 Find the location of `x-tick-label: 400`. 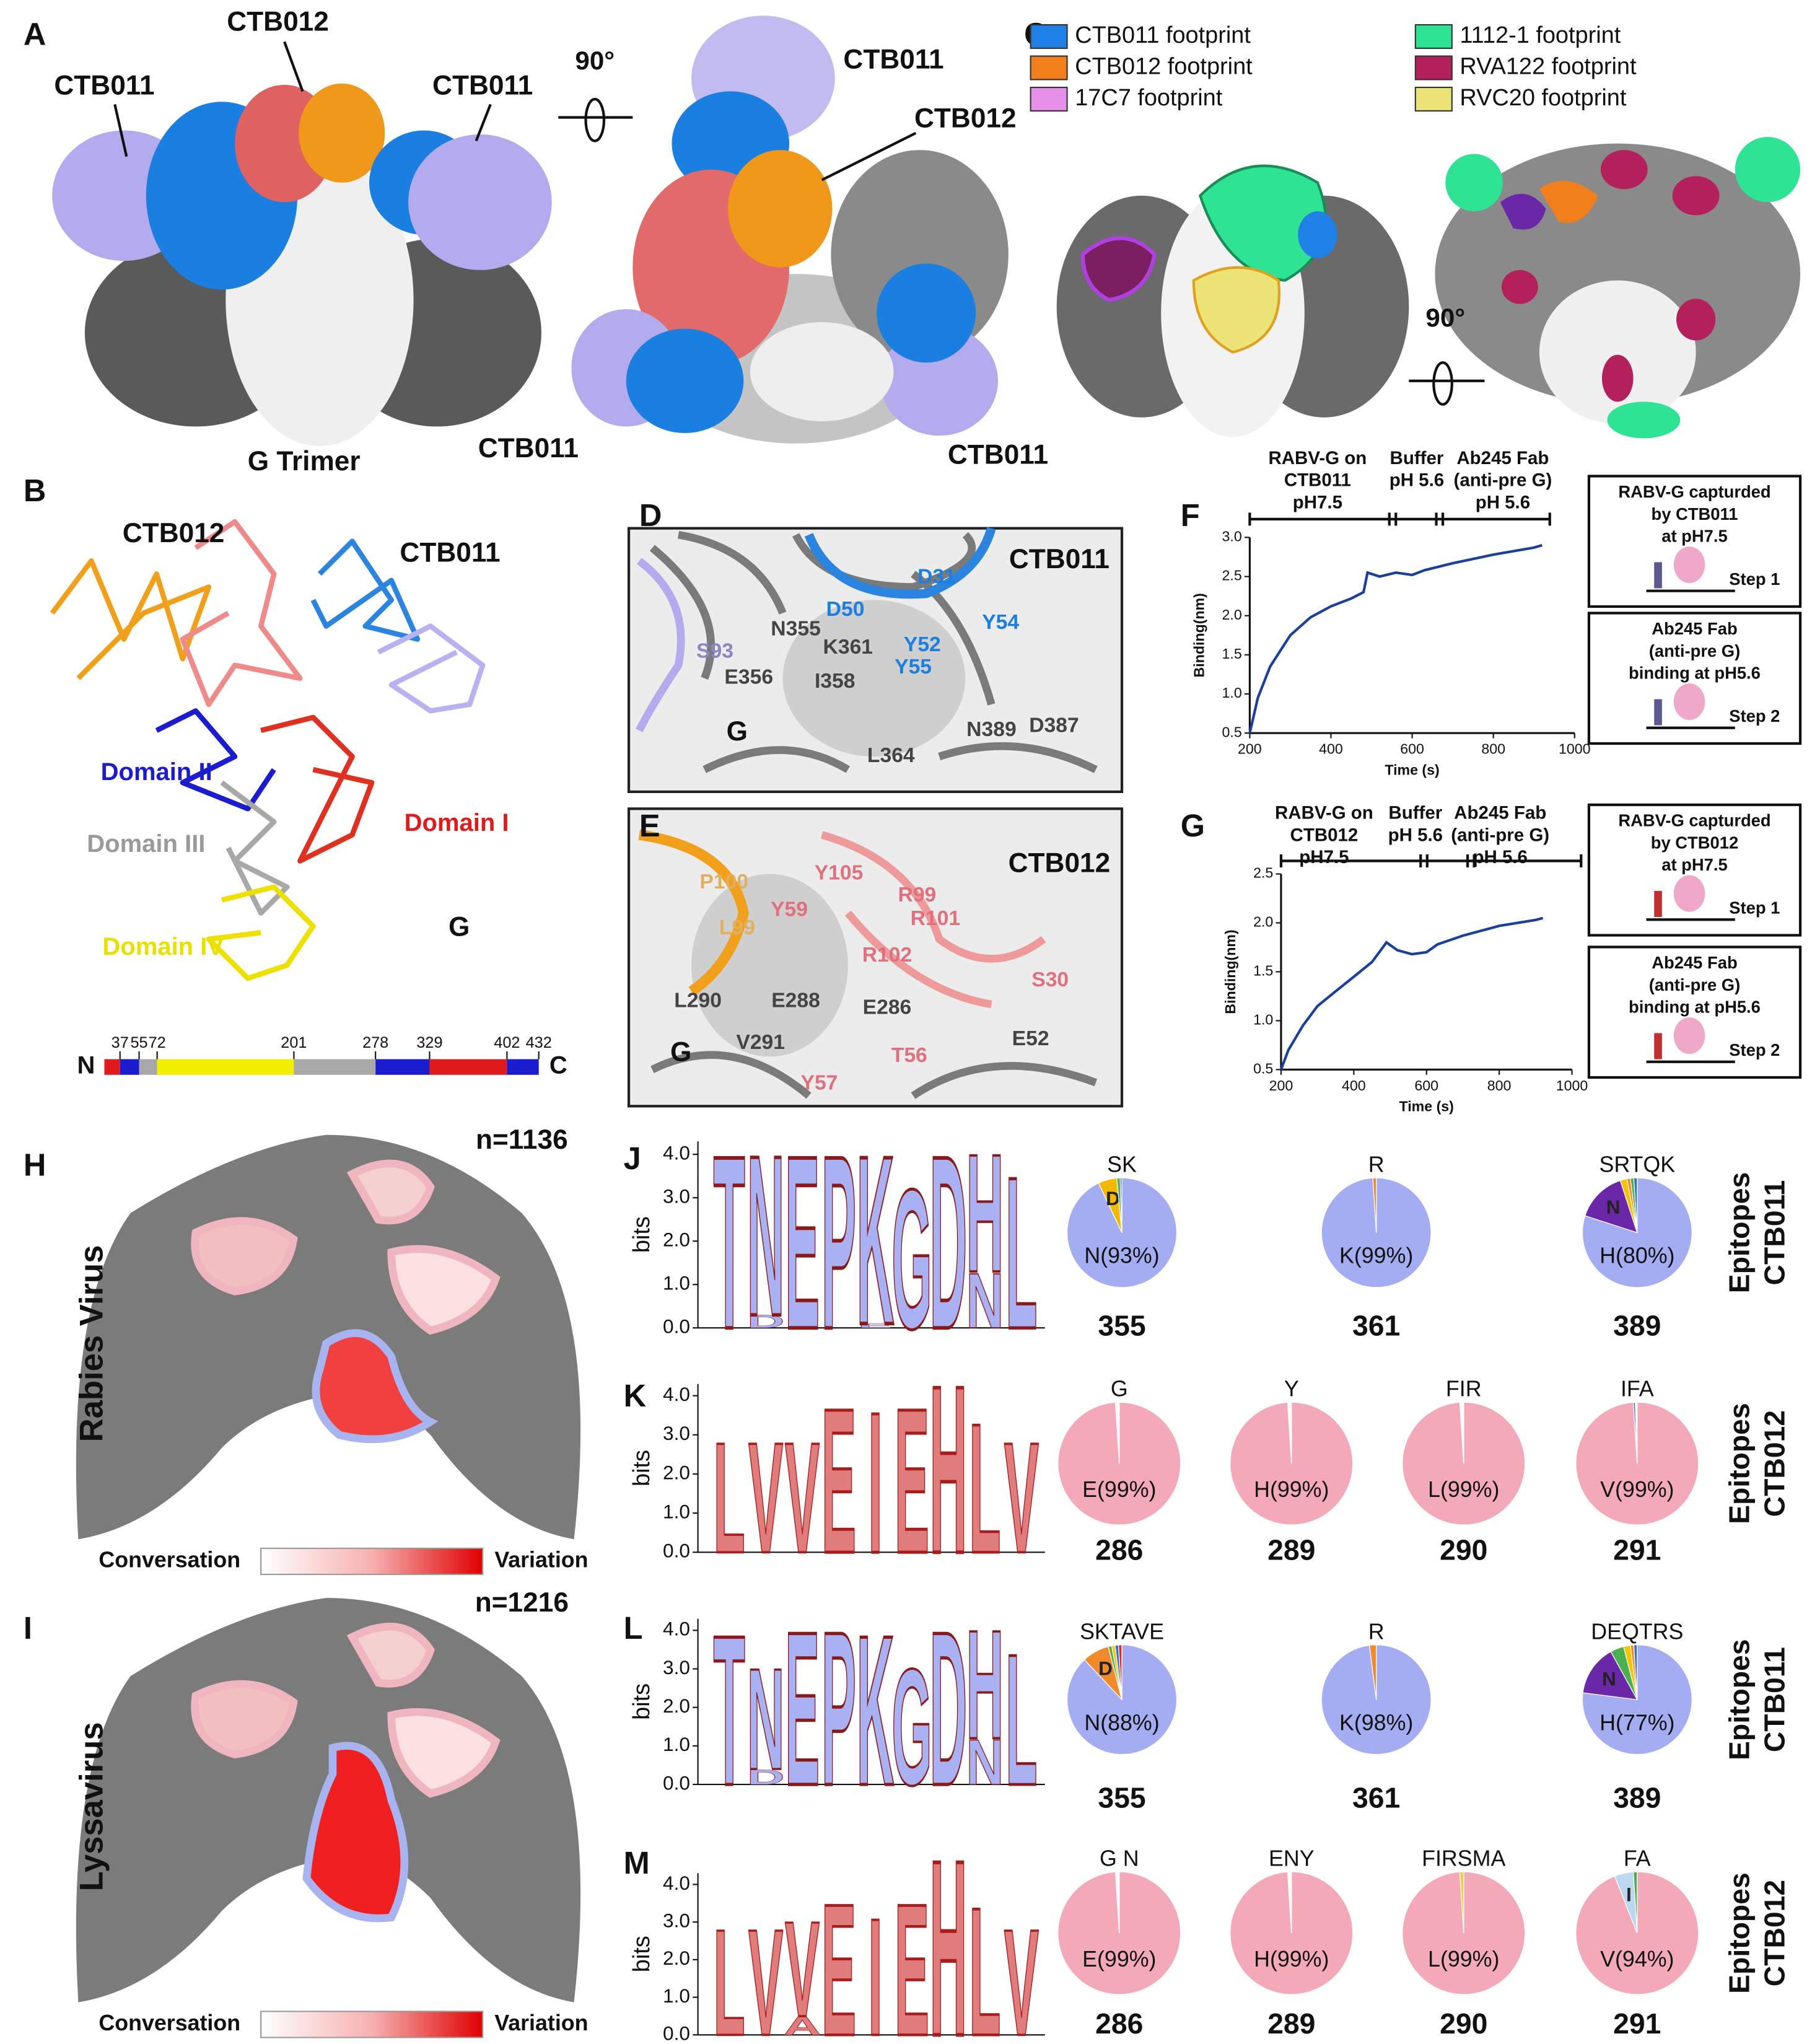

x-tick-label: 400 is located at coordinates (1354, 1085).